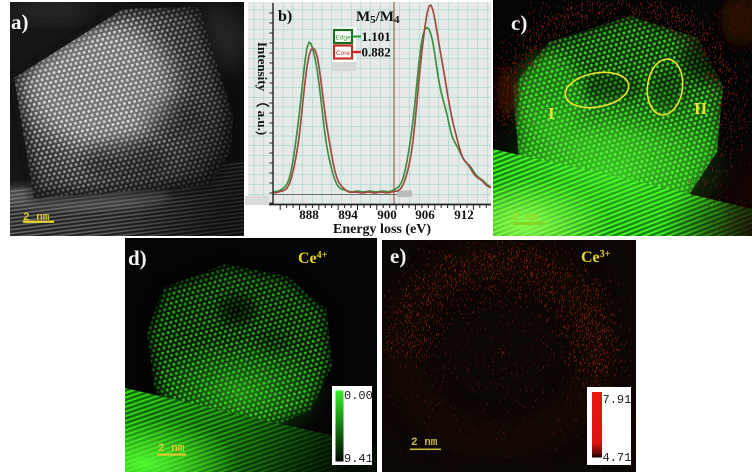 The width and height of the screenshot is (752, 472). Describe the element at coordinates (376, 52) in the screenshot. I see `svg-text: 0.882` at that location.